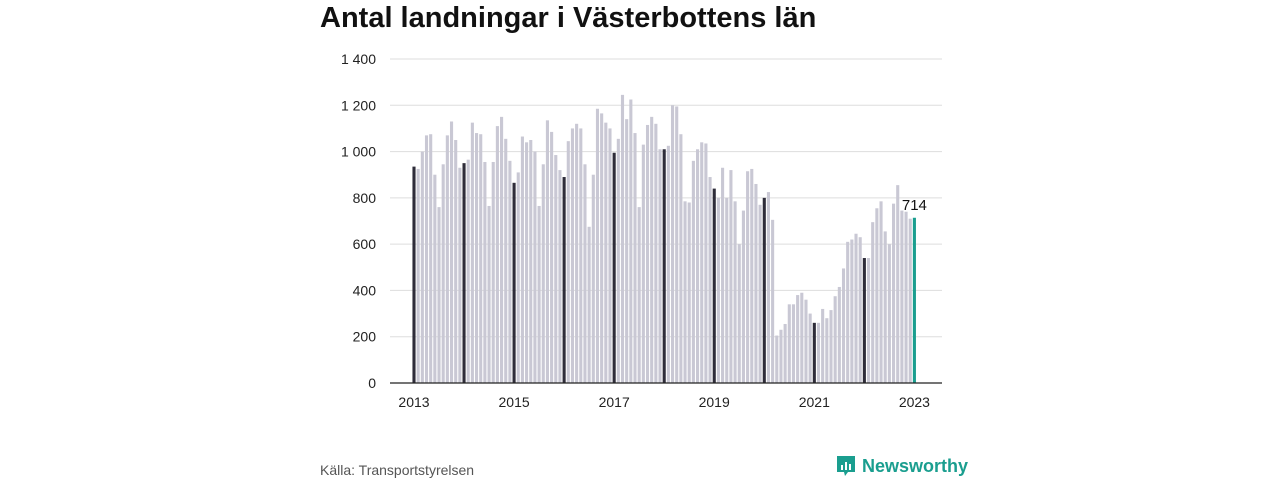  Describe the element at coordinates (358, 105) in the screenshot. I see `y-tick-label: 1 200` at that location.